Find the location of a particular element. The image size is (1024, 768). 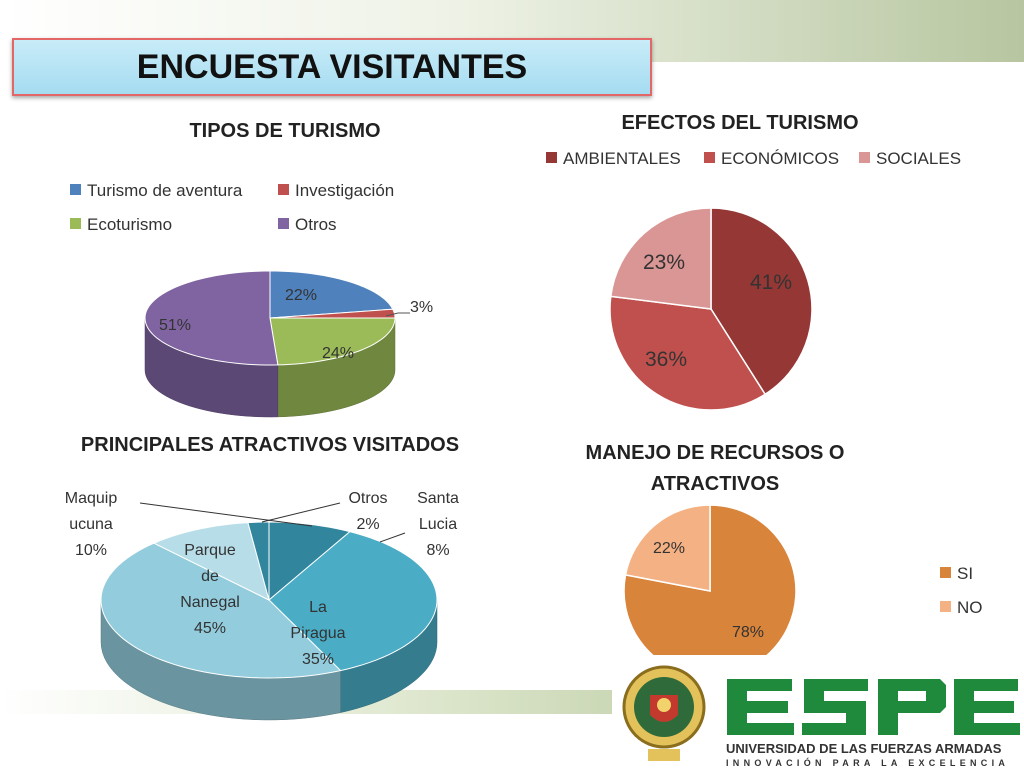

chart4-legend-item-1: NO is located at coordinates (961, 608).